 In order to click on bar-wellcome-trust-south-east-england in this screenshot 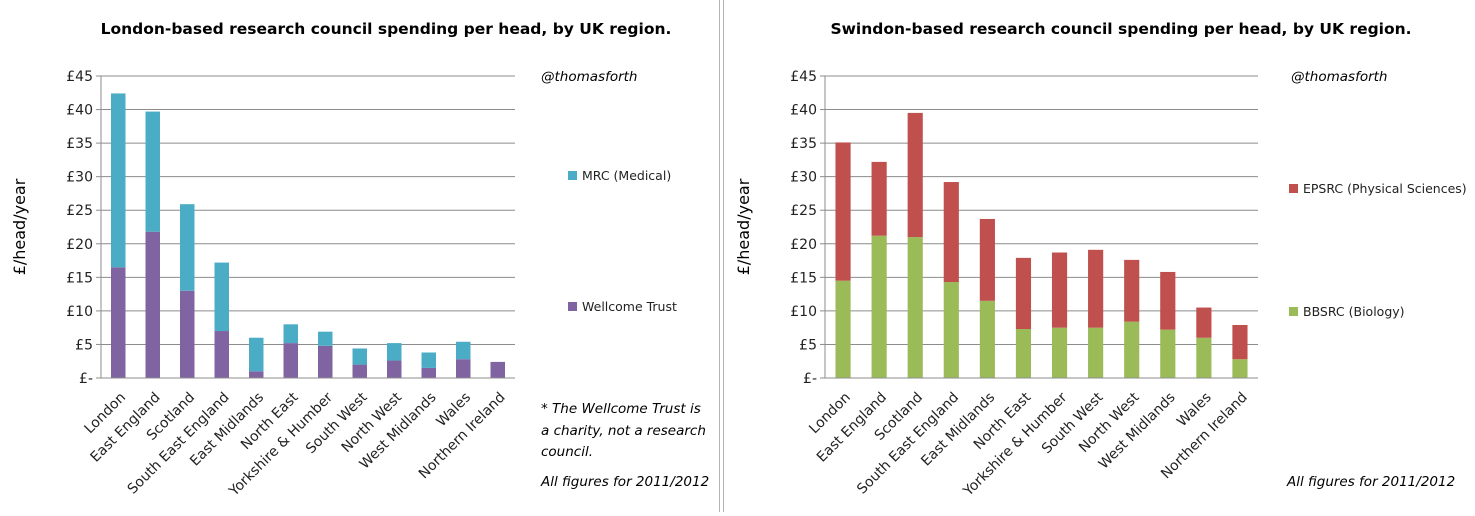, I will do `click(221, 354)`.